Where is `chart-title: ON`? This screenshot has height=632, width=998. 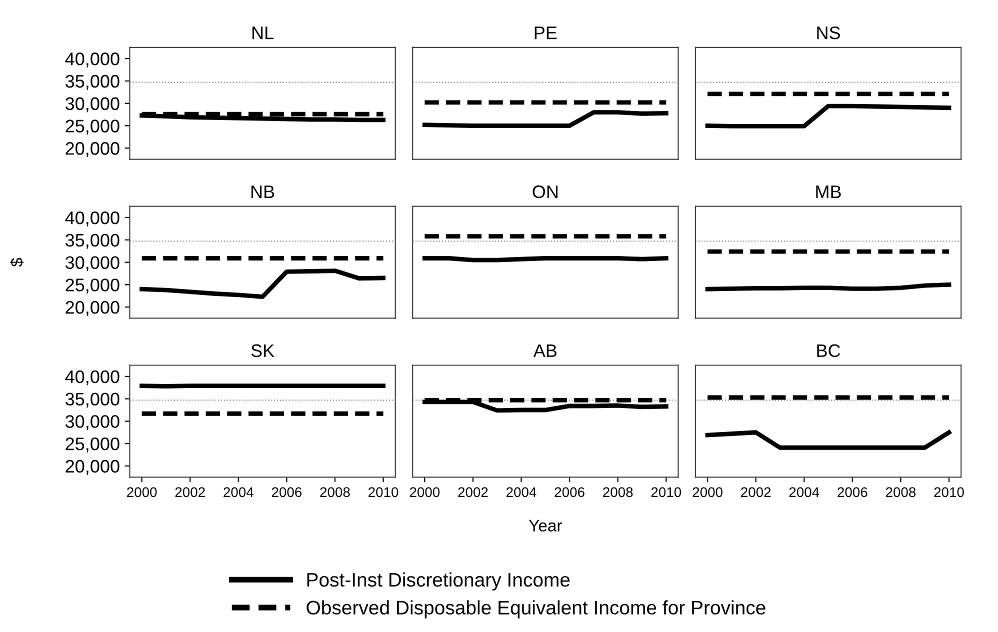
chart-title: ON is located at coordinates (545, 191).